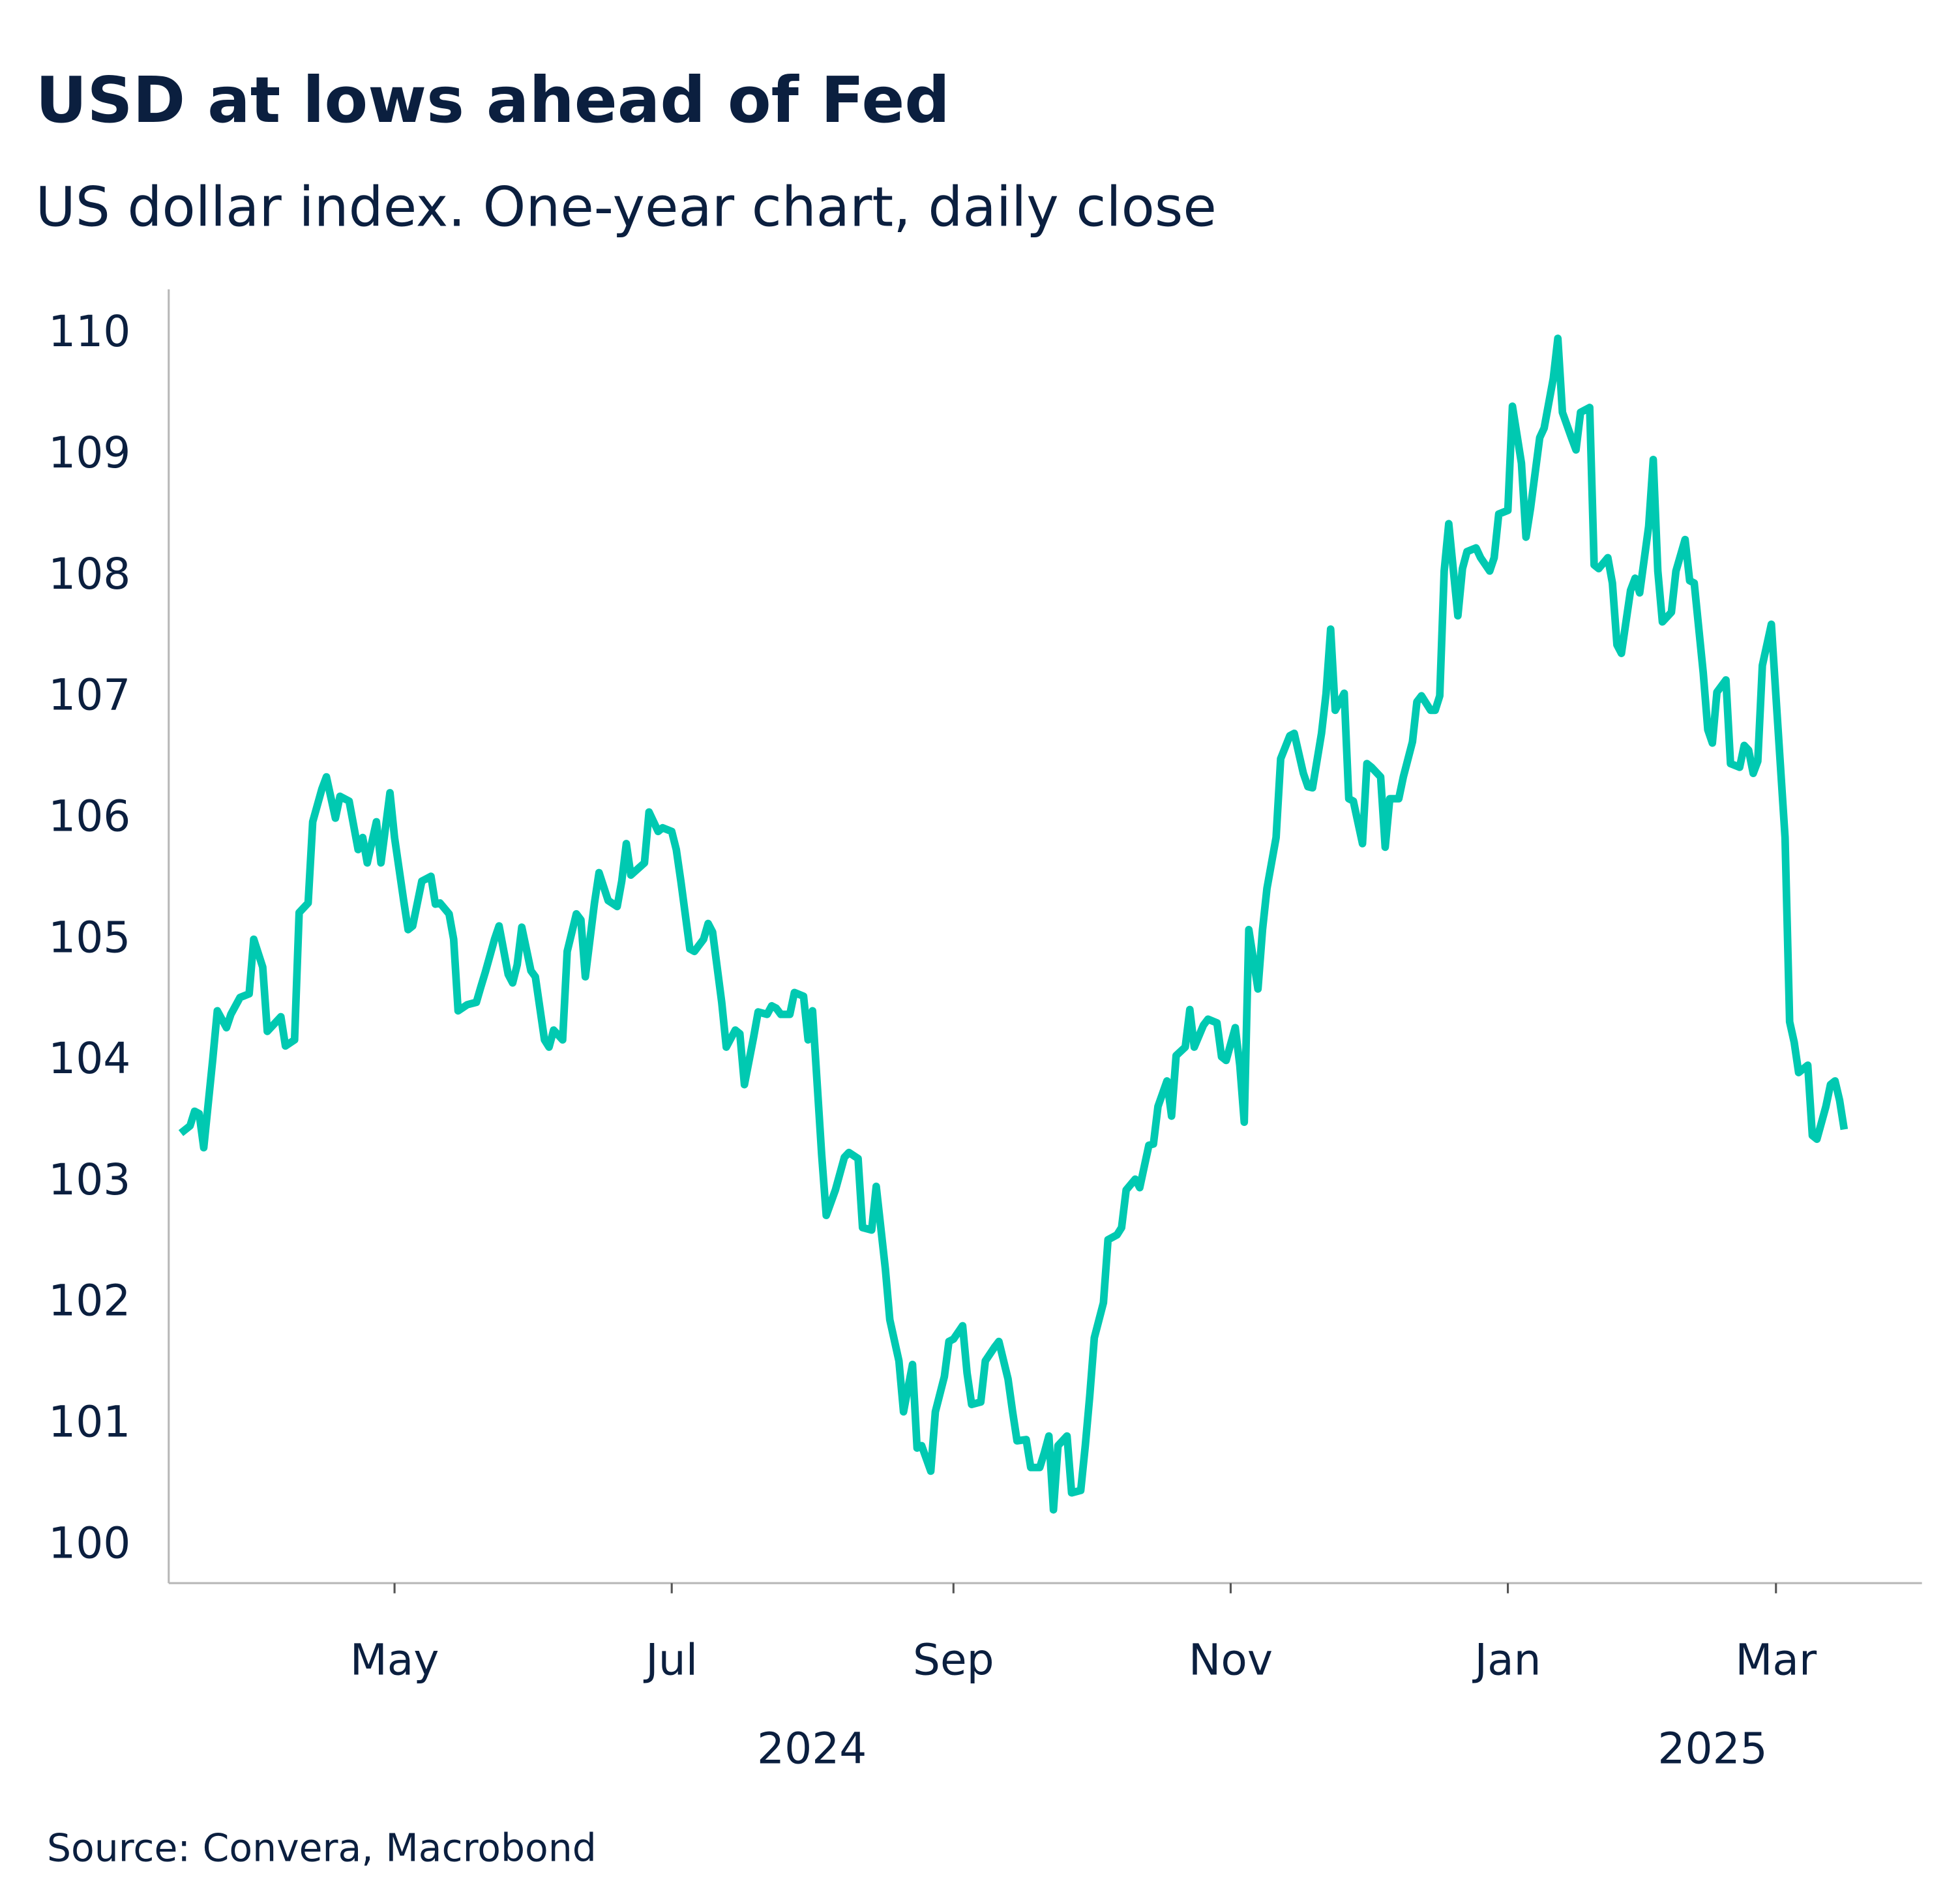 Image resolution: width=1960 pixels, height=1894 pixels. What do you see at coordinates (89, 816) in the screenshot?
I see `y-tick-label: 106` at bounding box center [89, 816].